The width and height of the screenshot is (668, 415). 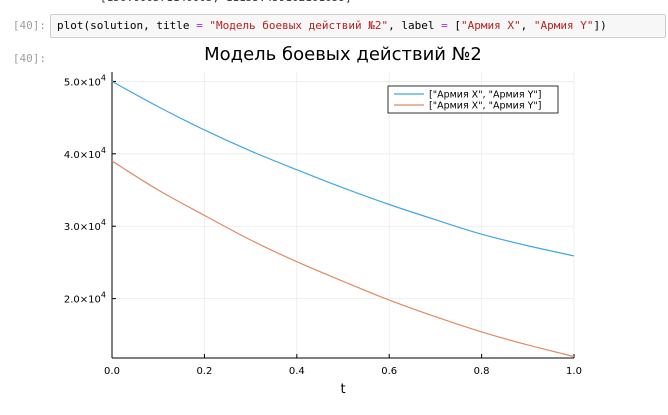 I want to click on code-token: ]), so click(x=599, y=25).